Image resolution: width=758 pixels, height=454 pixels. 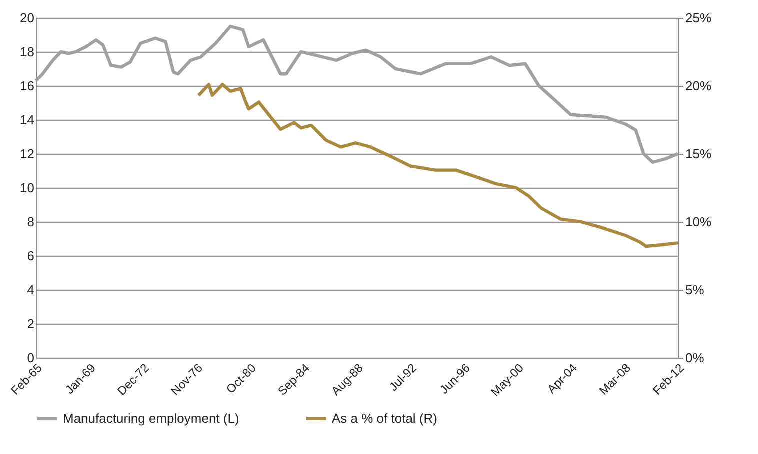 I want to click on y-tick-label: 8, so click(x=30, y=222).